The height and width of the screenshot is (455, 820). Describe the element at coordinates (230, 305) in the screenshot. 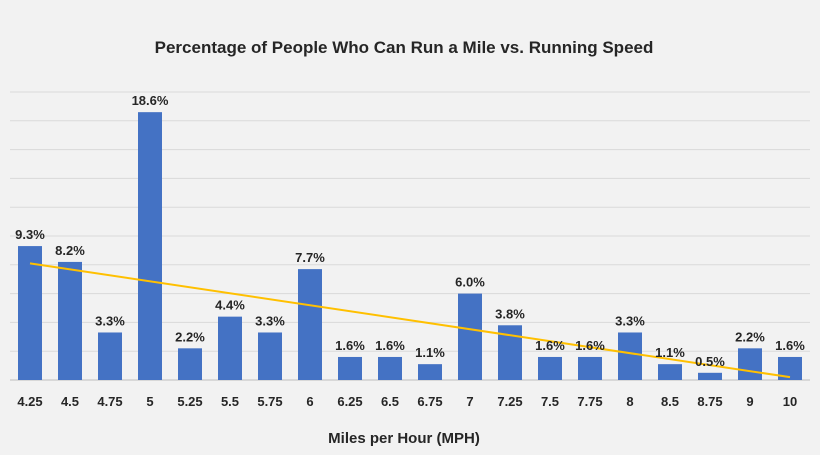

I see `data-label: 4.4%` at that location.